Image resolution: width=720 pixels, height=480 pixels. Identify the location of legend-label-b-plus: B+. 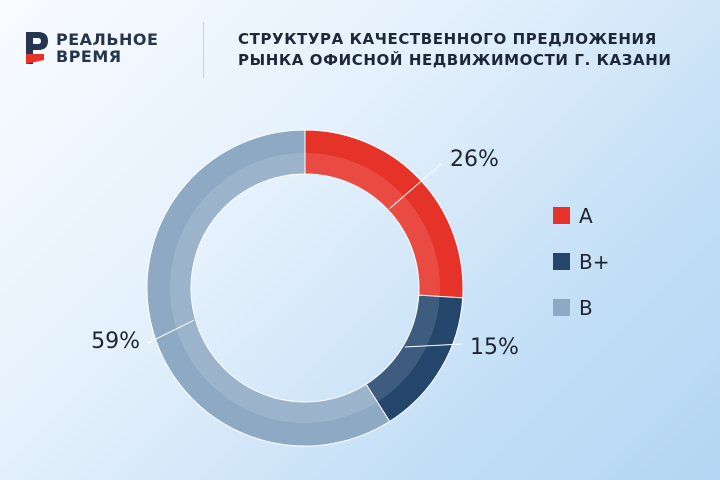
(594, 262).